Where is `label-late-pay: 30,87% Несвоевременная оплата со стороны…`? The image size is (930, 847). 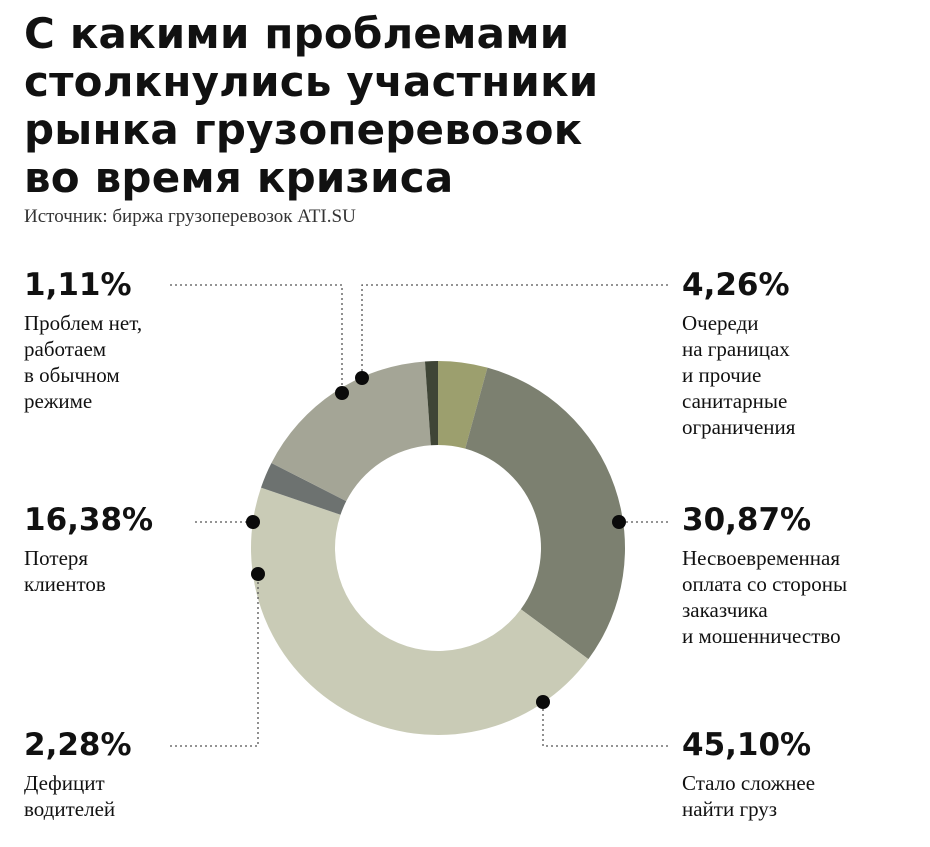
label-late-pay: 30,87% Несвоевременная оплата со стороны… is located at coordinates (764, 576).